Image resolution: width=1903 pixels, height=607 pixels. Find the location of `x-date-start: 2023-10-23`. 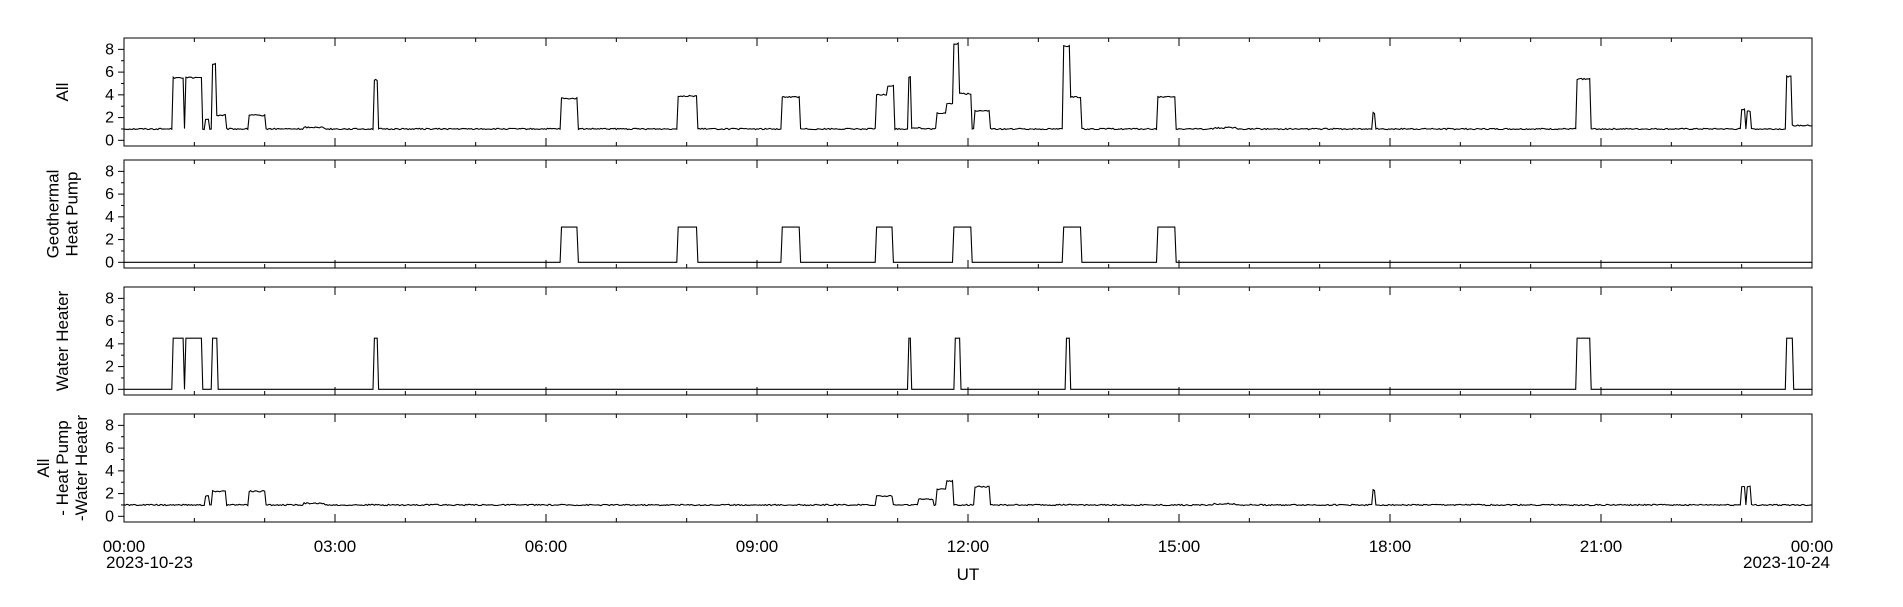

x-date-start: 2023-10-23 is located at coordinates (149, 562).